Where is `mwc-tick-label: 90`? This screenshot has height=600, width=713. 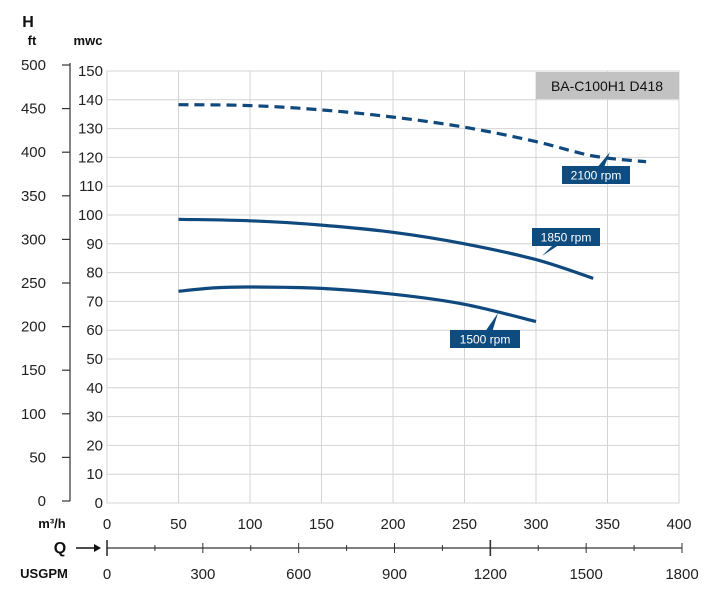 mwc-tick-label: 90 is located at coordinates (94, 244).